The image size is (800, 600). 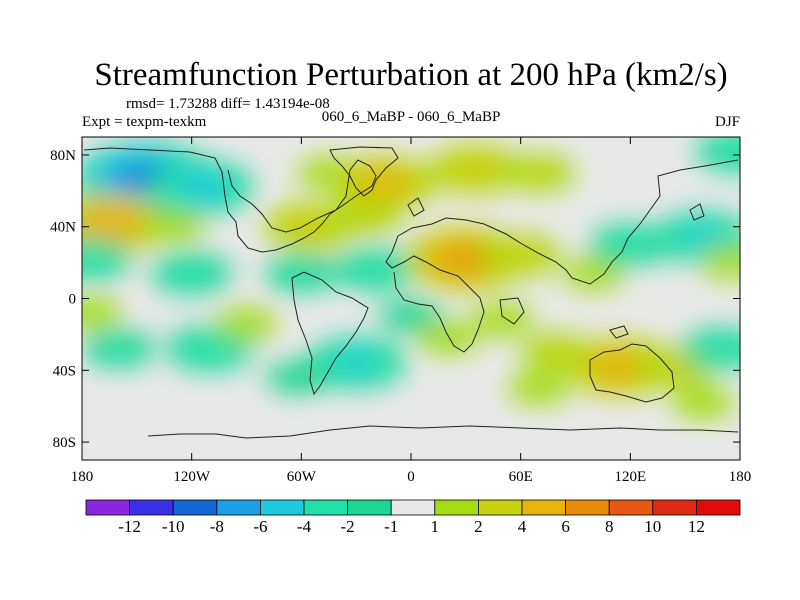 I want to click on colorbar: -12 -10 -8 -6 -4 -2 -1 1 2 4 6 8 10 12, so click(x=413, y=517).